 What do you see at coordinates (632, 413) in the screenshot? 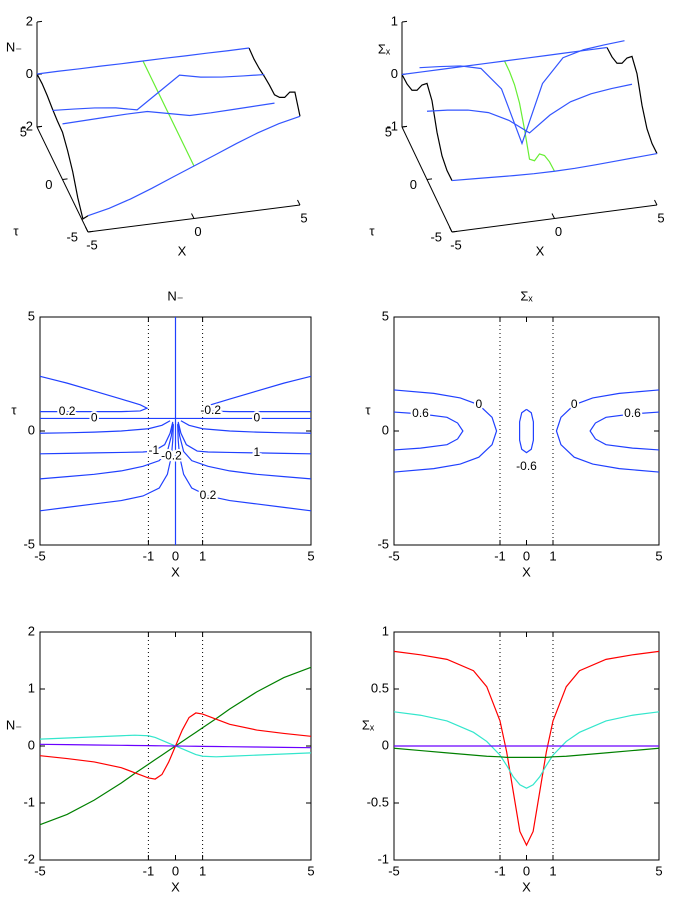
I see `contour-label: 0.6` at bounding box center [632, 413].